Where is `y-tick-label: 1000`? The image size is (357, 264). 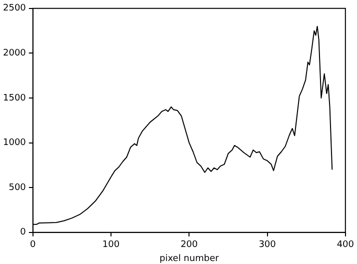 y-tick-label: 1000 is located at coordinates (14, 143).